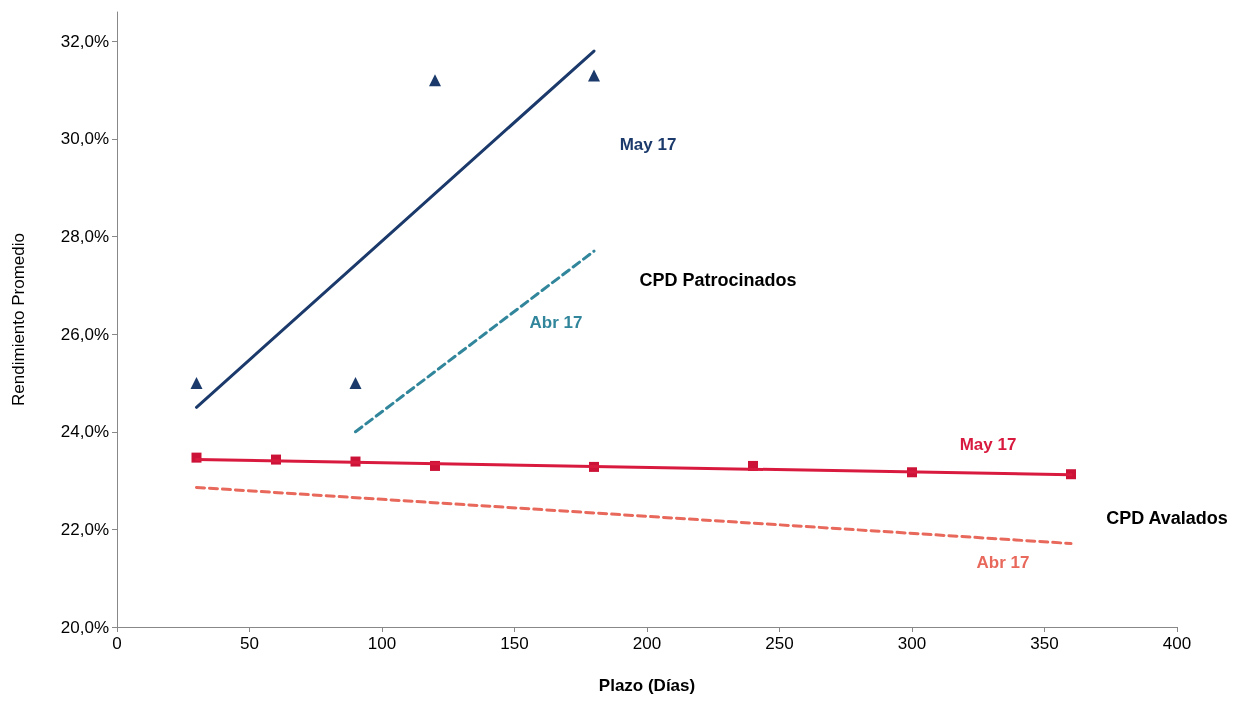 The width and height of the screenshot is (1247, 715). Describe the element at coordinates (382, 643) in the screenshot. I see `x-tick-label: 100` at that location.